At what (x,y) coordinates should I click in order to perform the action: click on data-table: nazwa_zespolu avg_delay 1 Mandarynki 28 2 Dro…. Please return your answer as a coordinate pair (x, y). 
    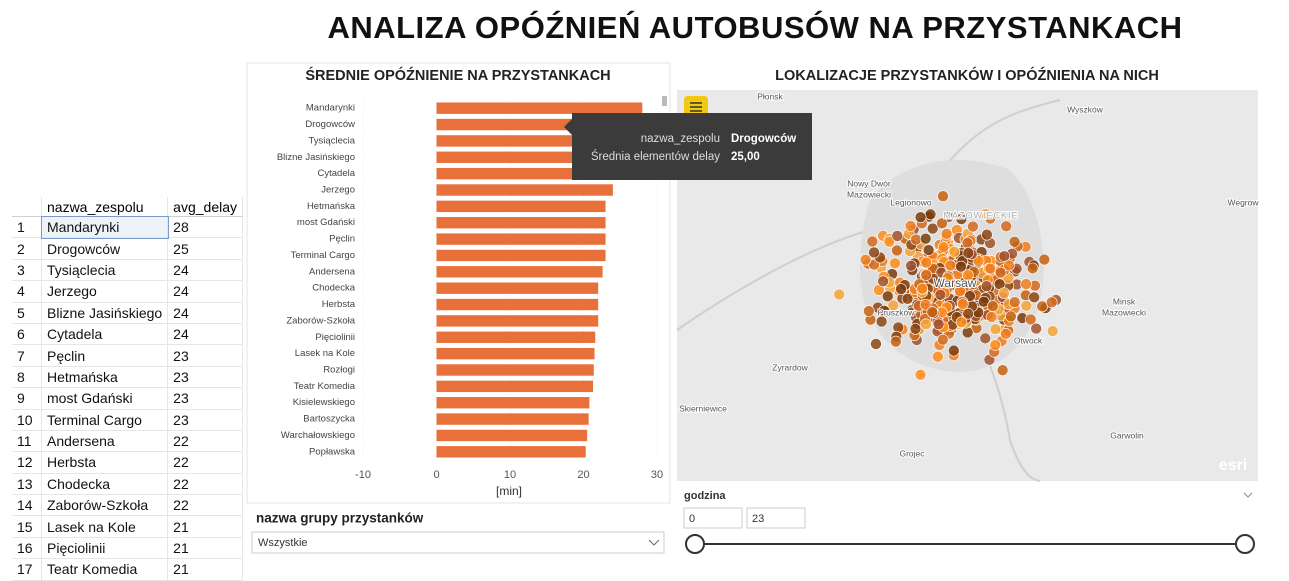
    Looking at the image, I should click on (127, 389).